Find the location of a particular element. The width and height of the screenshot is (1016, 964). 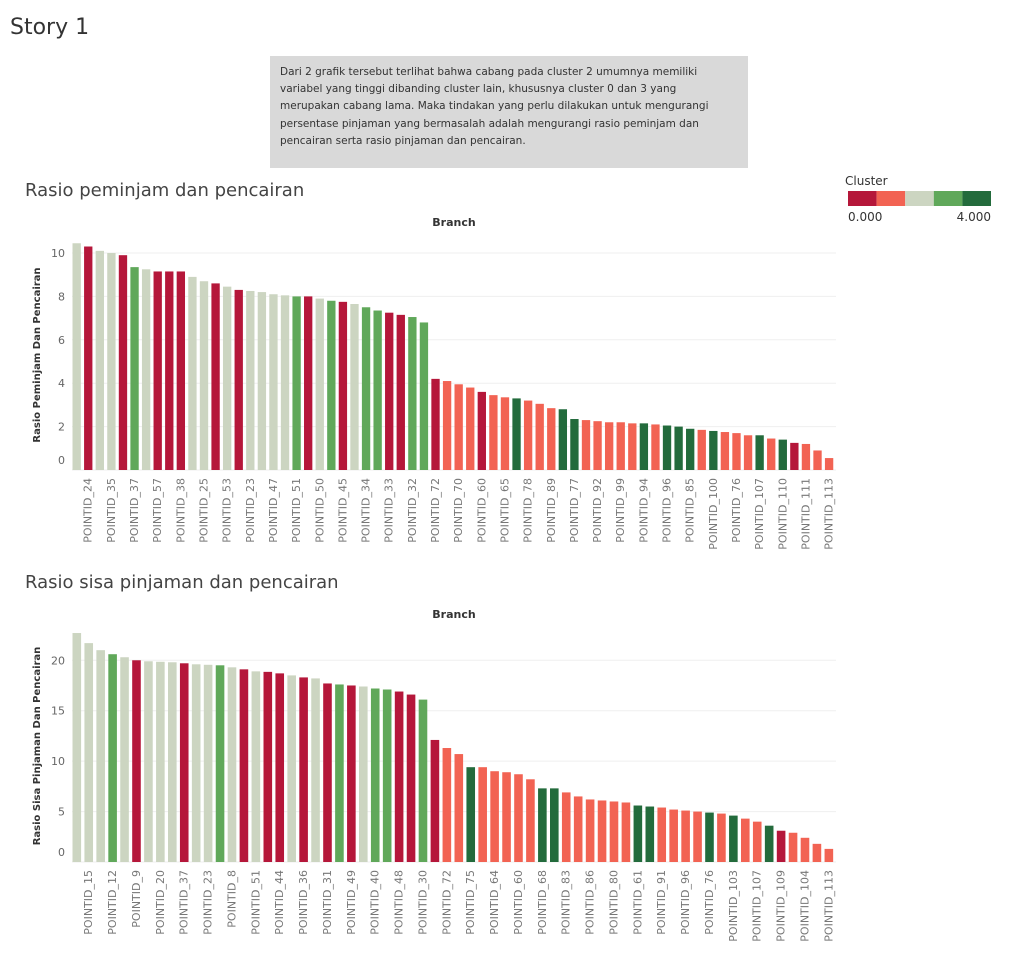

y-tick-label: 10 is located at coordinates (58, 253).